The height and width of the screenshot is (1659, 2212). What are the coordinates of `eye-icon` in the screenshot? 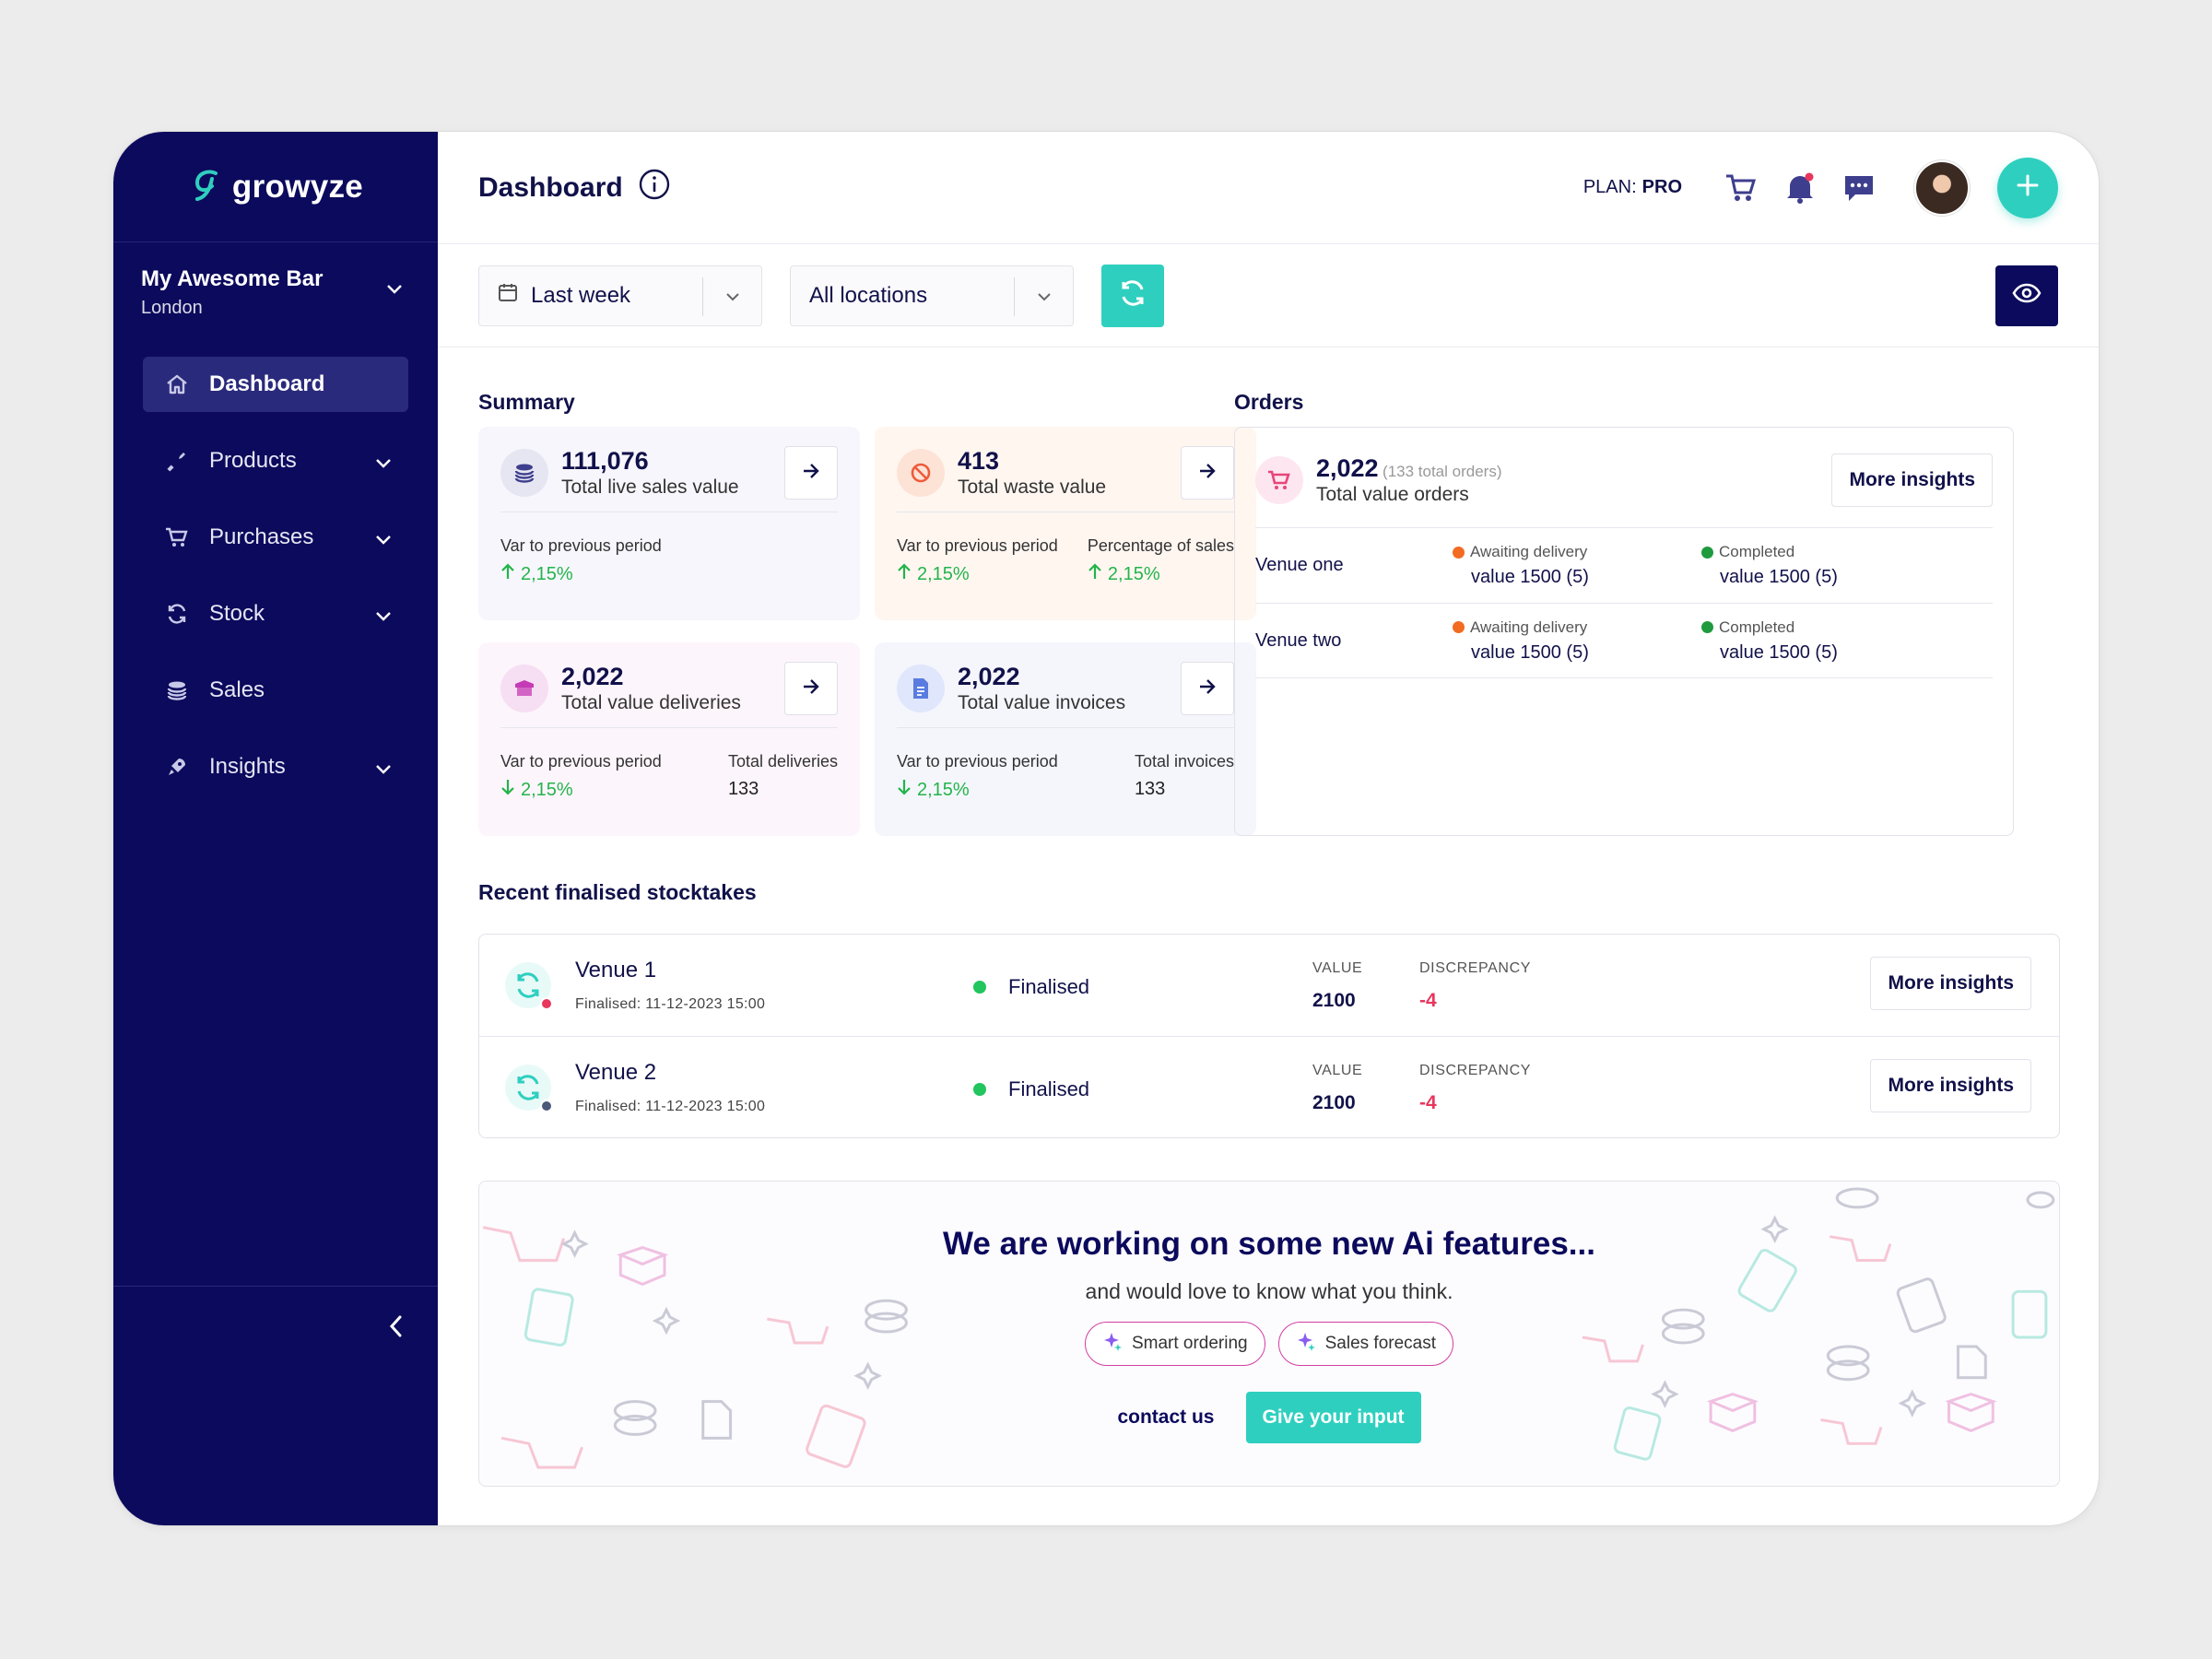 It's located at (2026, 295).